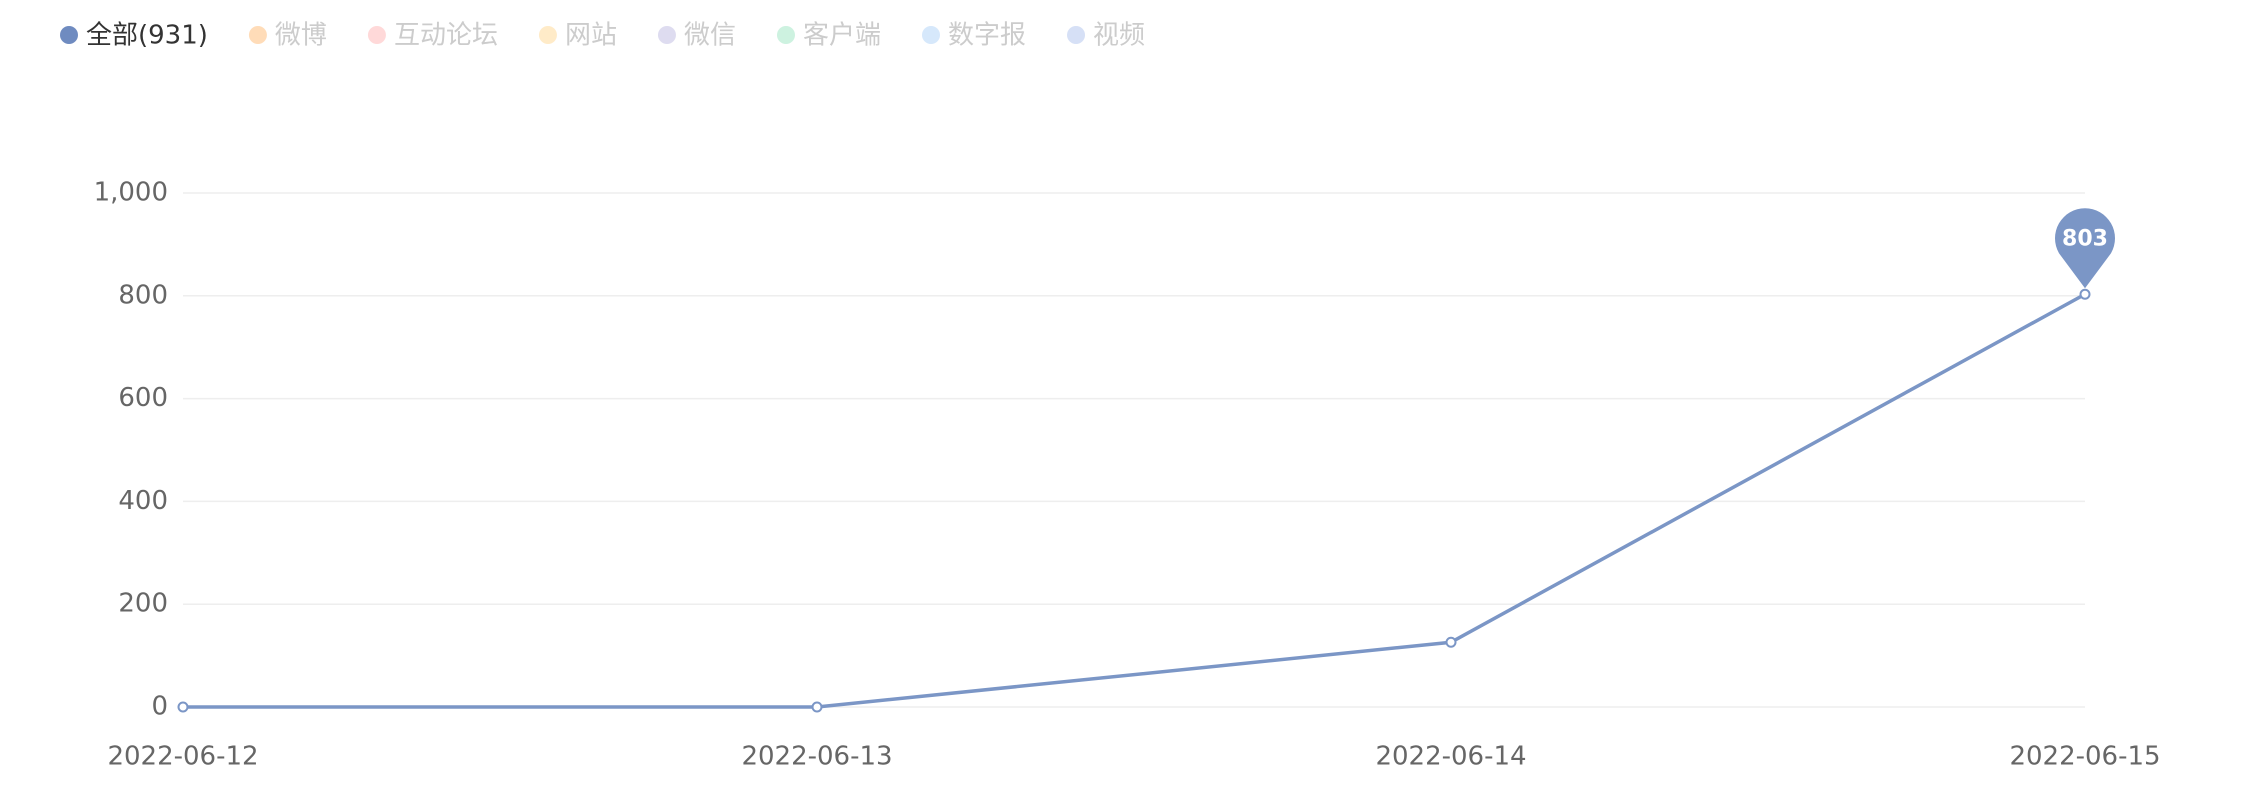 The width and height of the screenshot is (2254, 804). What do you see at coordinates (1119, 36) in the screenshot?
I see `legend-label: 视频` at bounding box center [1119, 36].